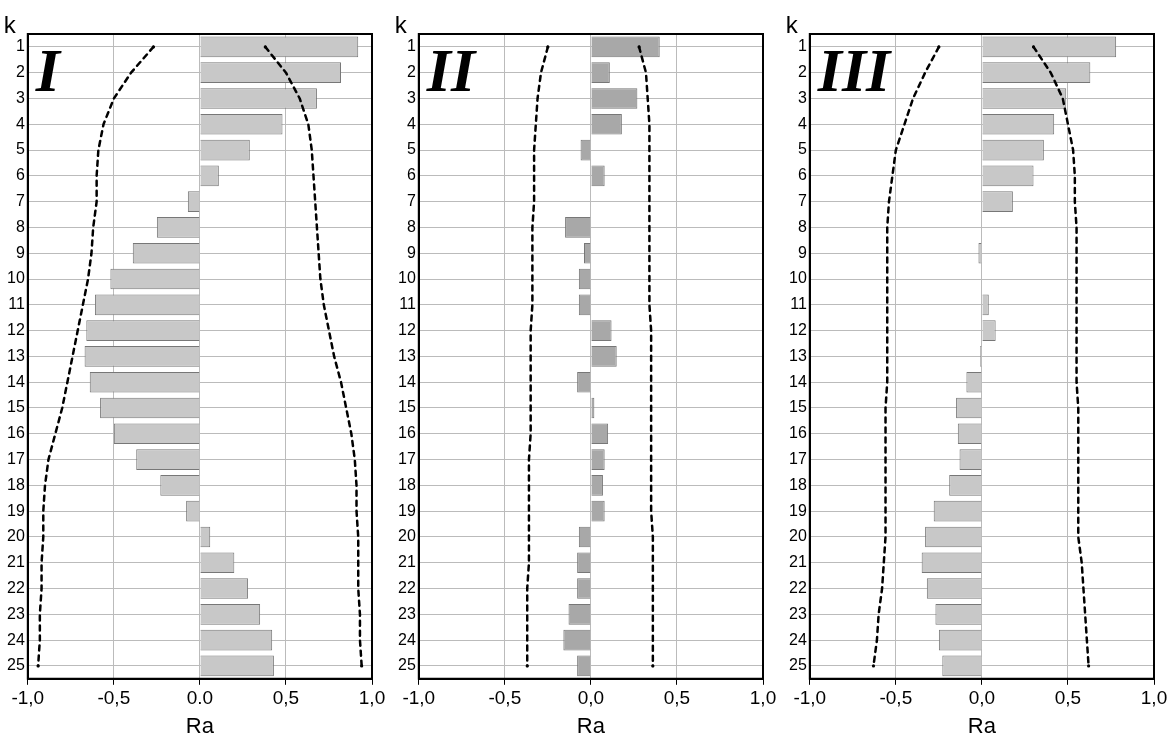 The width and height of the screenshot is (1172, 748). I want to click on chart-title: I, so click(48, 70).